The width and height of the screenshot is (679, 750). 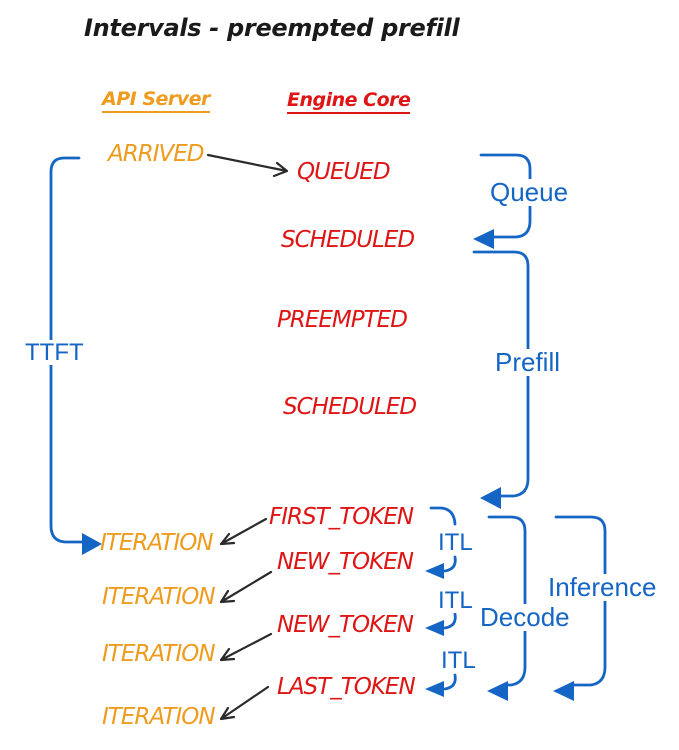 What do you see at coordinates (563, 691) in the screenshot?
I see `inference-arrowhead` at bounding box center [563, 691].